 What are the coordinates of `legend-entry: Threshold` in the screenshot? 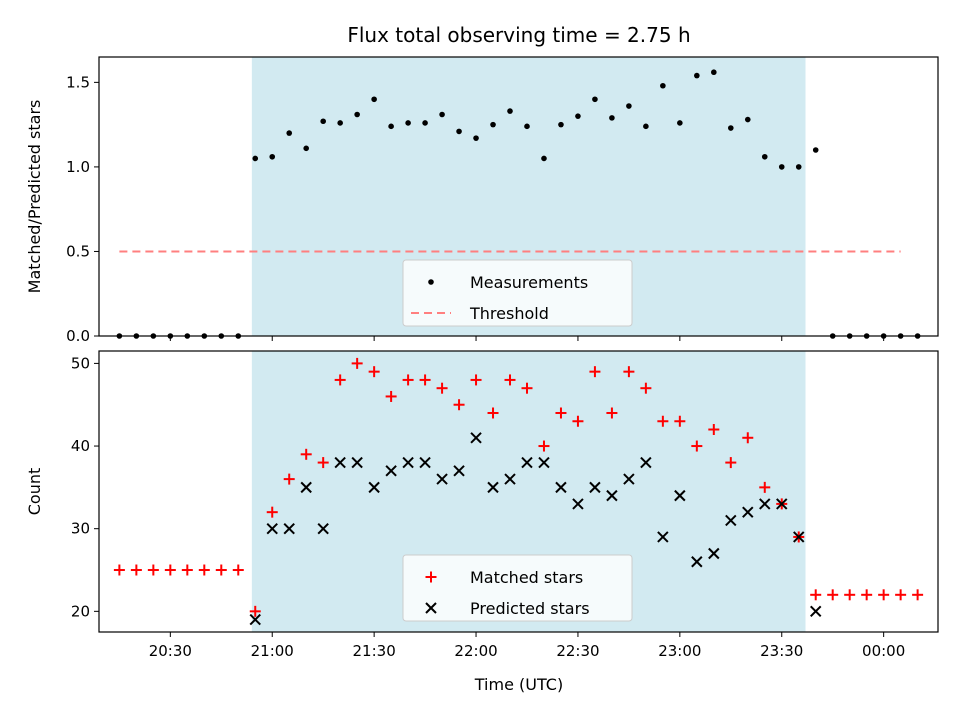 It's located at (480, 313).